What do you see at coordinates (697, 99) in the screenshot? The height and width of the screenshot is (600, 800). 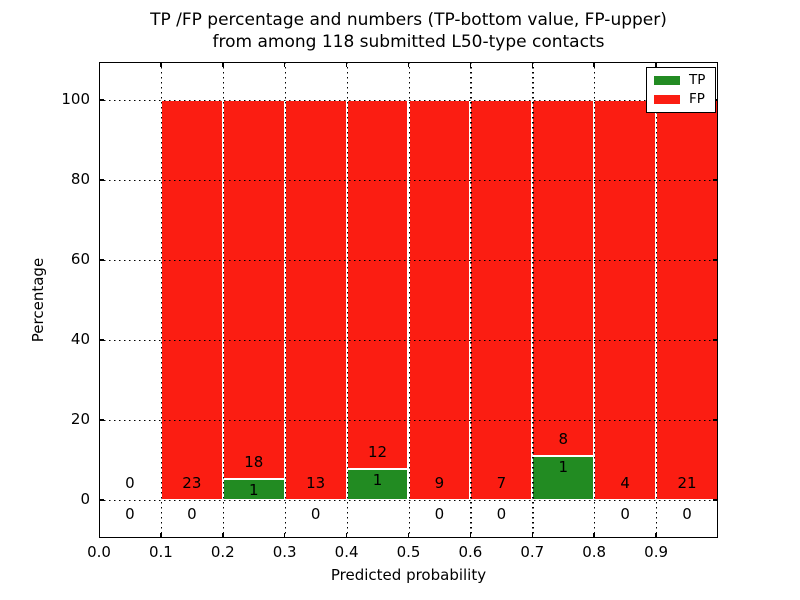 I see `fp-legend-label: FP` at bounding box center [697, 99].